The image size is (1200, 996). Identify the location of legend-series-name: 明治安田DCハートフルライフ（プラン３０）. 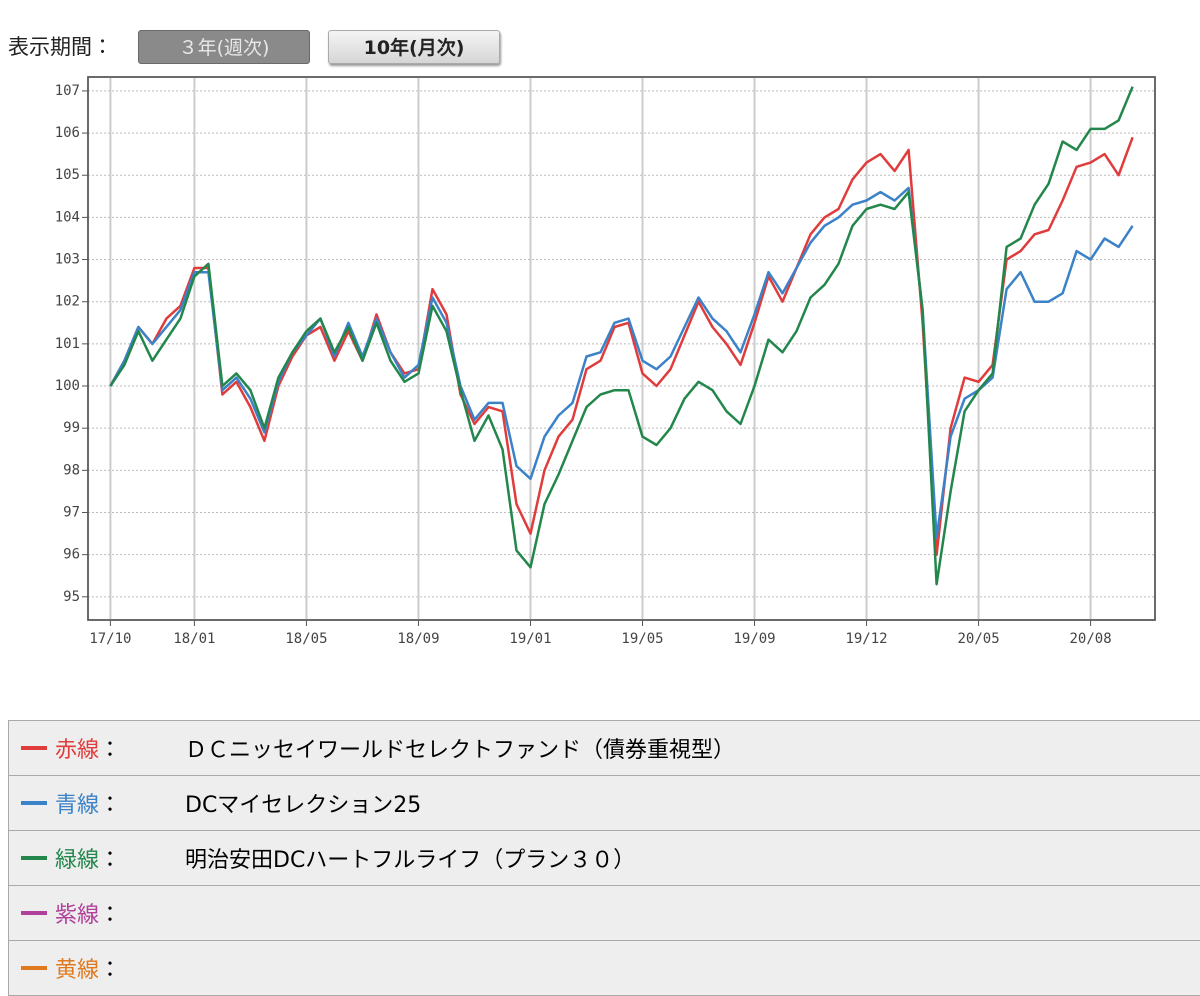
(410, 860).